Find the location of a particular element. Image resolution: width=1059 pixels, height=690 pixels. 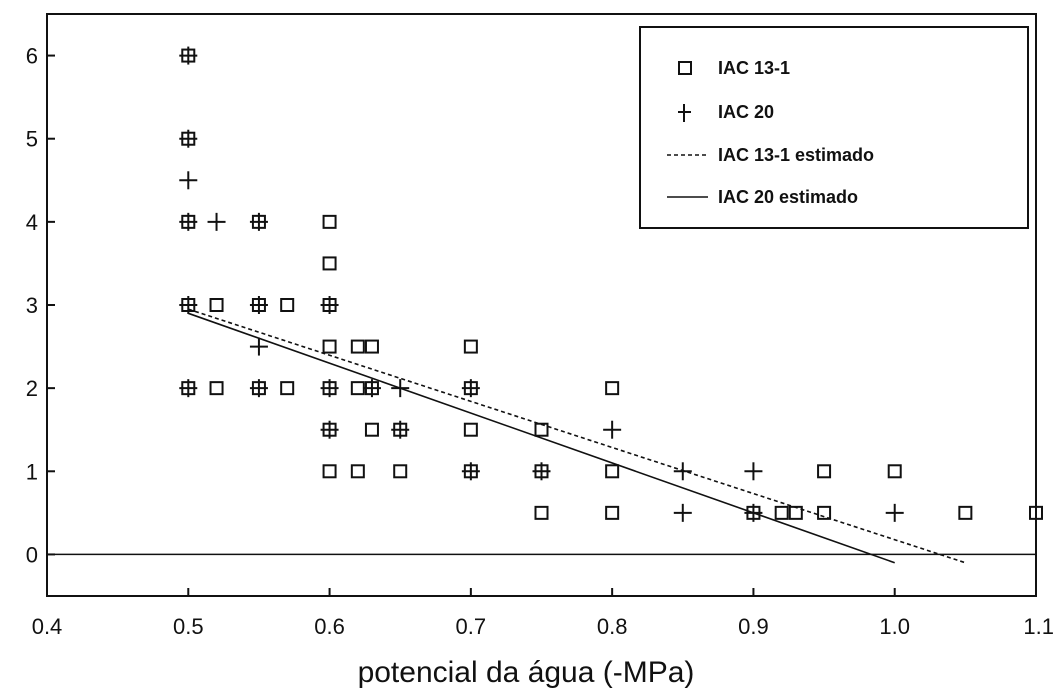

y-tick-label: 1 is located at coordinates (32, 471).